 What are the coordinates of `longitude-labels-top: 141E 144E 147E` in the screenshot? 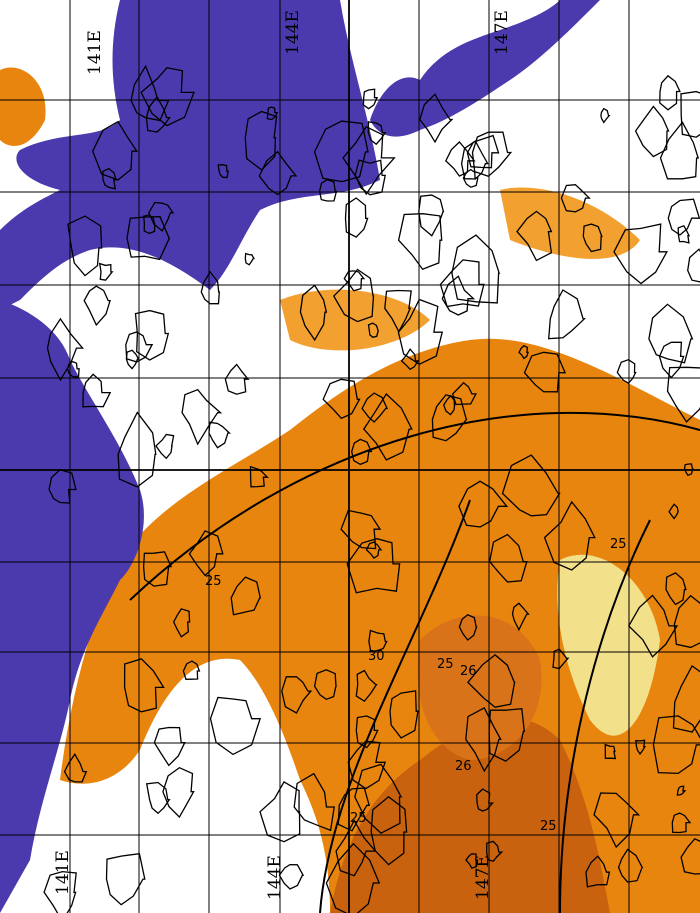 It's located at (298, 42).